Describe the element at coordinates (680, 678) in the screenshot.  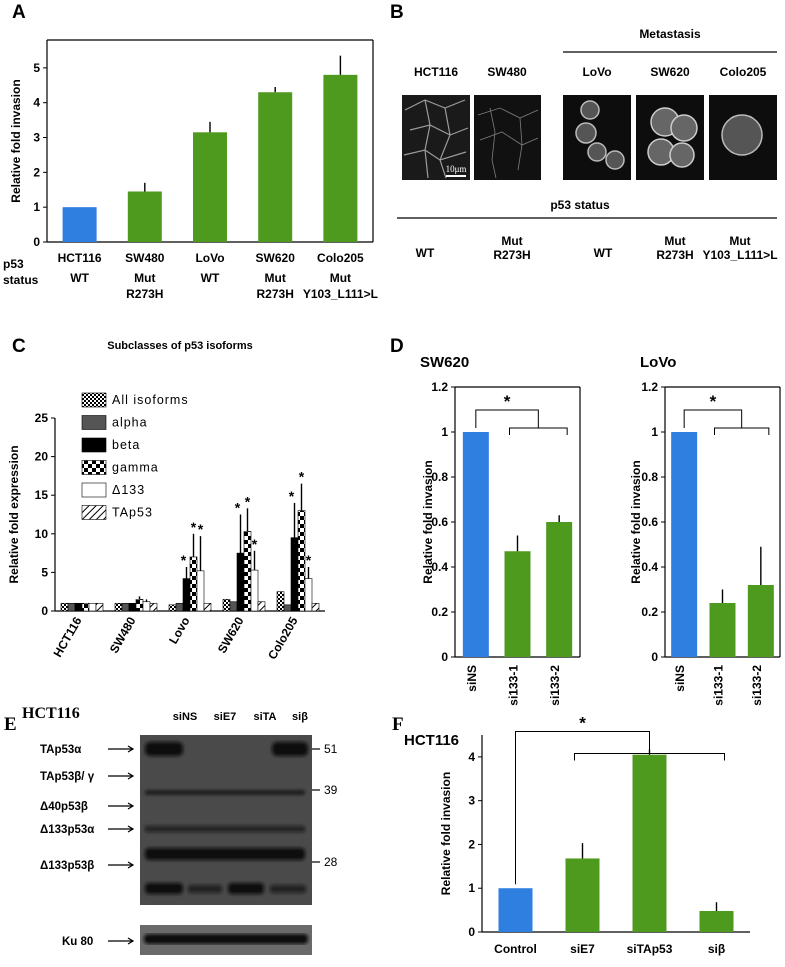
I see `x-tick-label: siNS` at that location.